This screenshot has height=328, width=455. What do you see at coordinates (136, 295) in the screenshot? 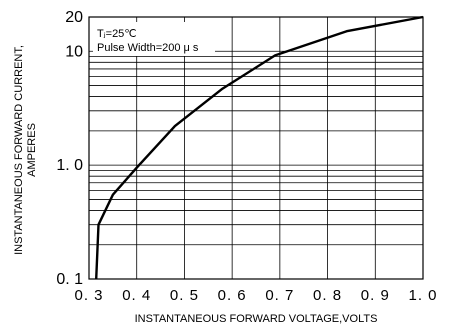
I see `x-tick-label: 0. 4` at bounding box center [136, 295].